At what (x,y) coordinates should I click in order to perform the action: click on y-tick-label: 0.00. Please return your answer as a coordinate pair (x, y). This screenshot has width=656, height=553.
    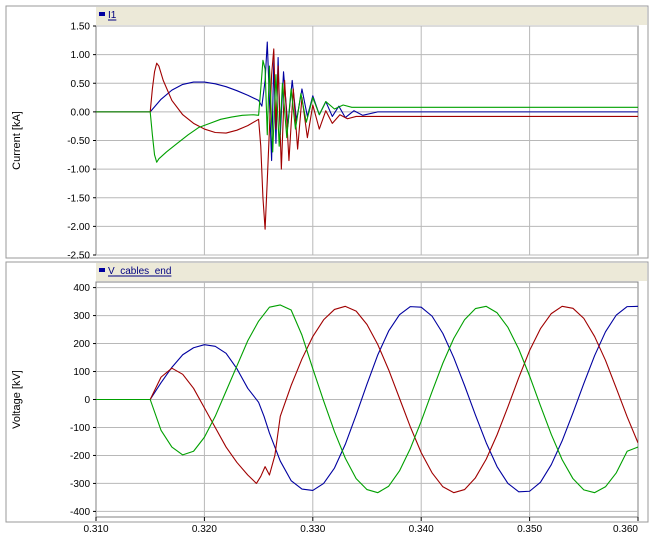
    Looking at the image, I should click on (81, 112).